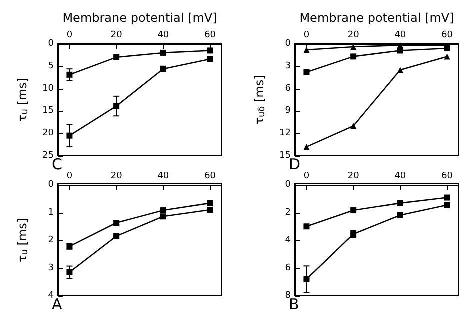 Image resolution: width=474 pixels, height=324 pixels. Describe the element at coordinates (51, 66) in the screenshot. I see `y-tick-label: 5` at that location.